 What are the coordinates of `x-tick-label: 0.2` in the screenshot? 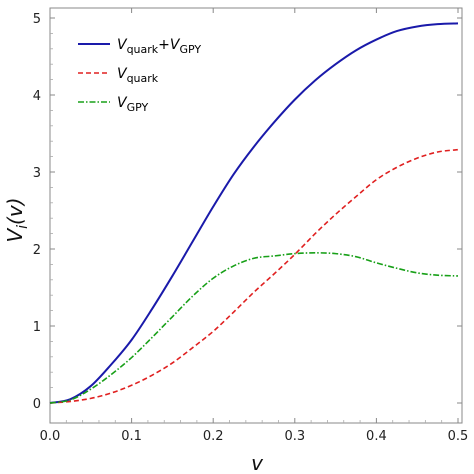 It's located at (213, 436).